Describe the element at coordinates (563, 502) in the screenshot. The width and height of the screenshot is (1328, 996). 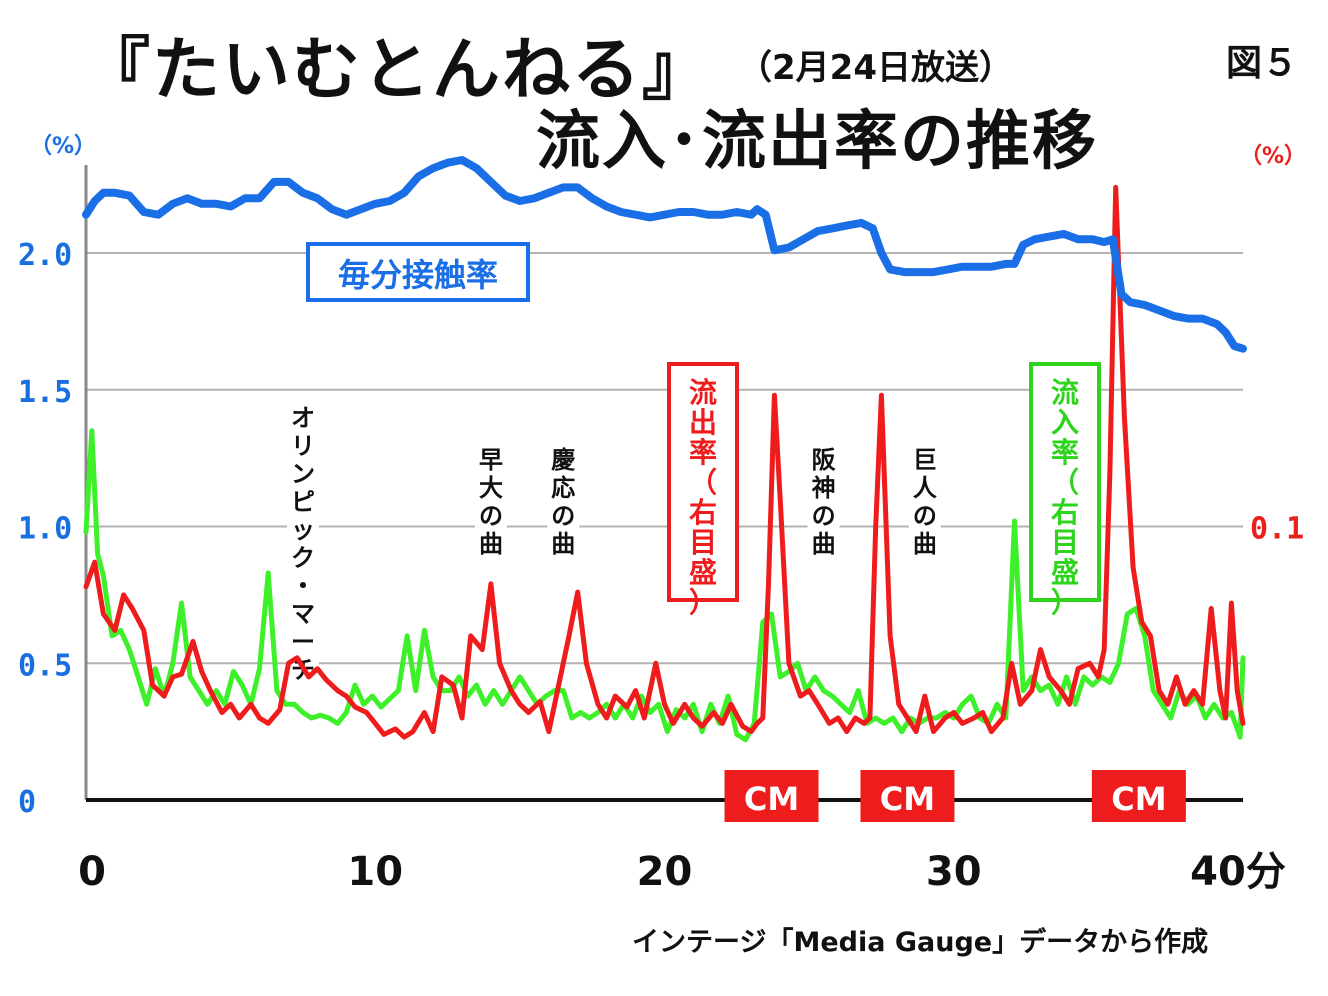
I see `annotation-label: 慶応の曲` at that location.